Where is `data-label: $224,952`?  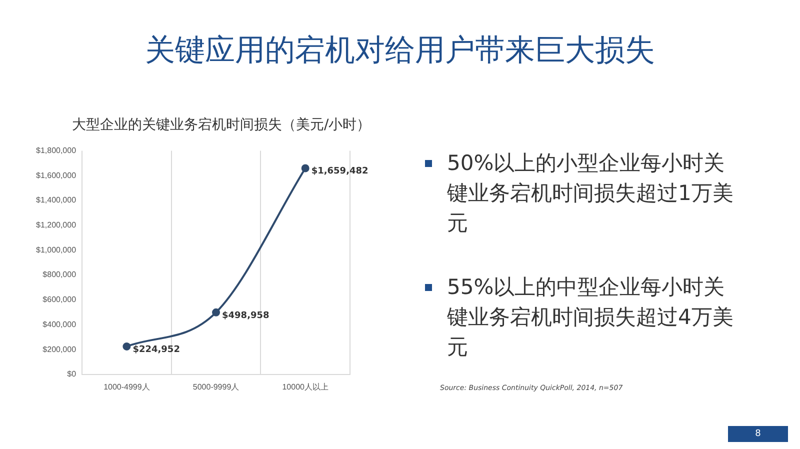
data-label: $224,952 is located at coordinates (156, 349).